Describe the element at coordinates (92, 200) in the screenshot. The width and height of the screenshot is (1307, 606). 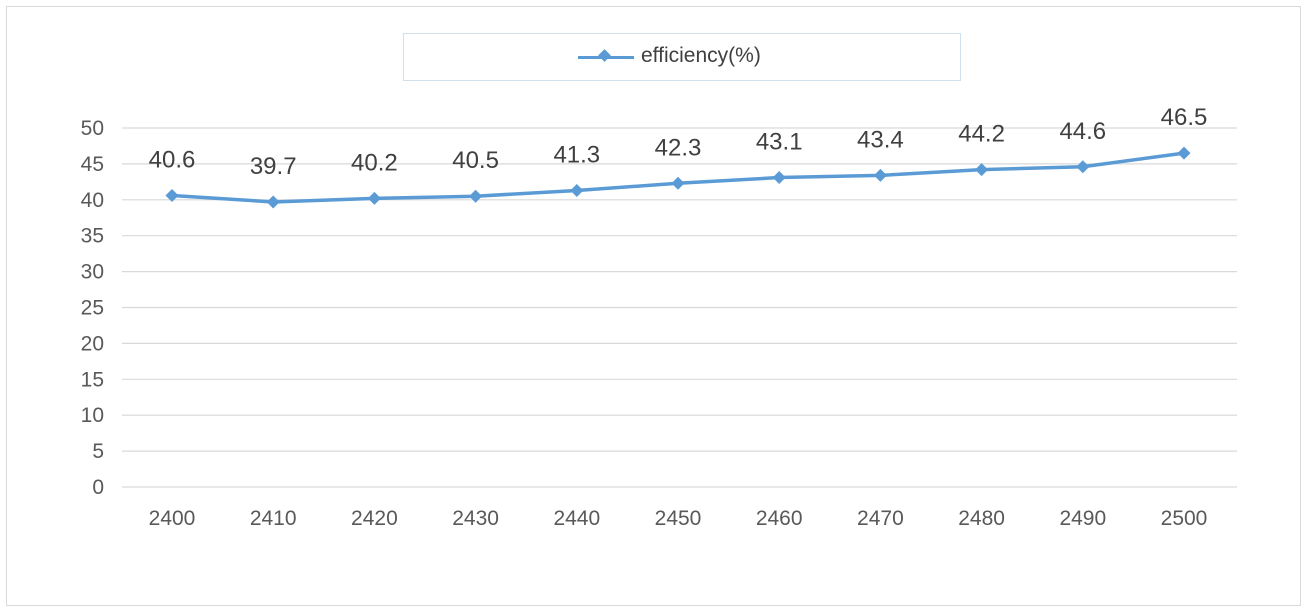
I see `y-tick-label: 40` at that location.